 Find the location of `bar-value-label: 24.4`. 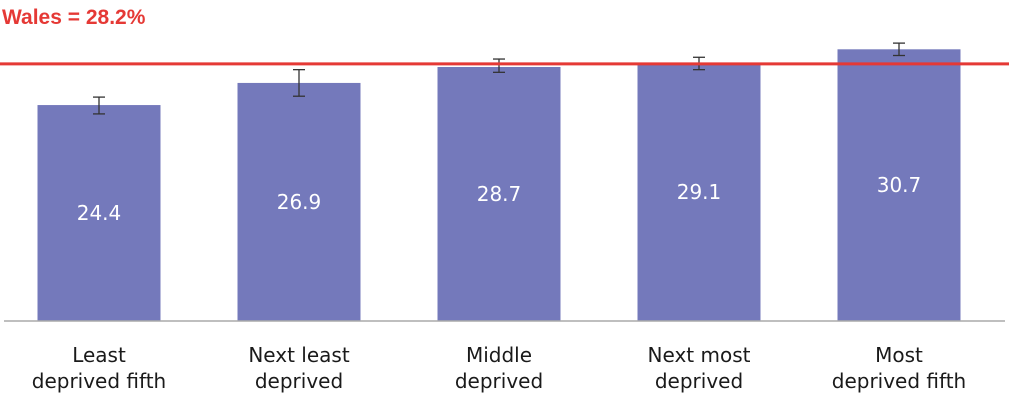

bar-value-label: 24.4 is located at coordinates (99, 213).